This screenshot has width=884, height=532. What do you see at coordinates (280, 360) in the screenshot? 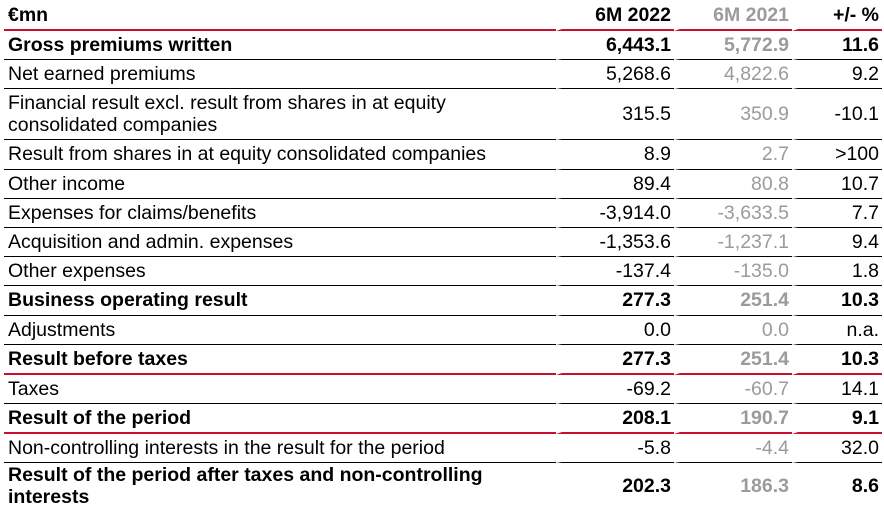
I see `row-label: Result before taxes` at bounding box center [280, 360].